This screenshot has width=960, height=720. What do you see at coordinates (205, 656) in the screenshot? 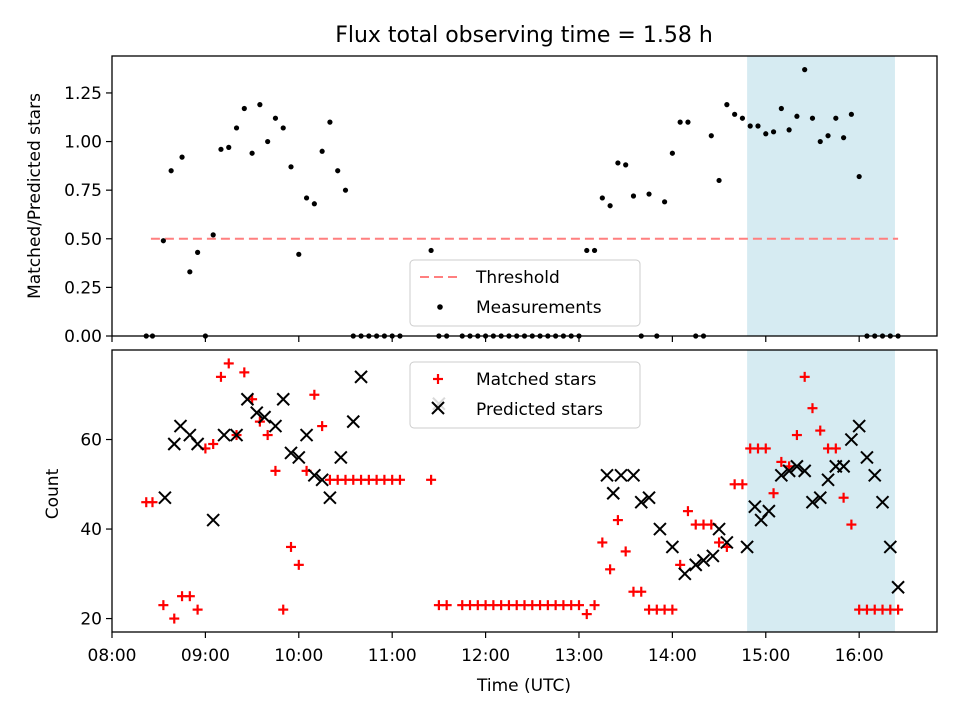
I see `x-tick-label: 09:00` at bounding box center [205, 656].